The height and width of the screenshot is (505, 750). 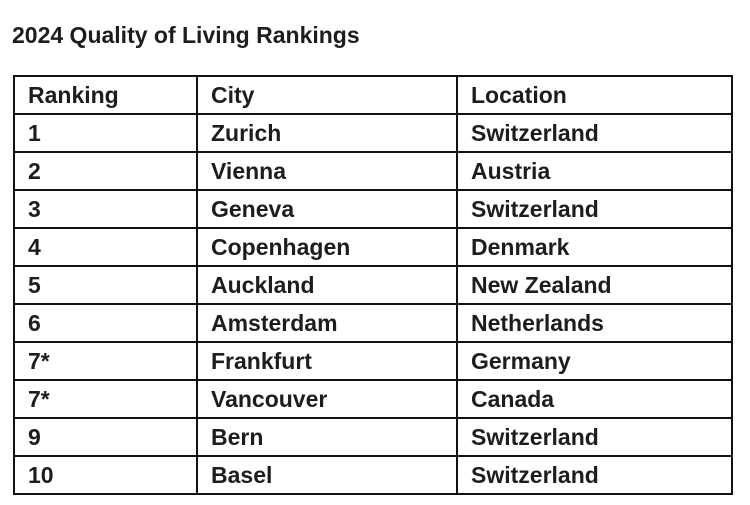 I want to click on cell-location: Denmark, so click(x=594, y=247).